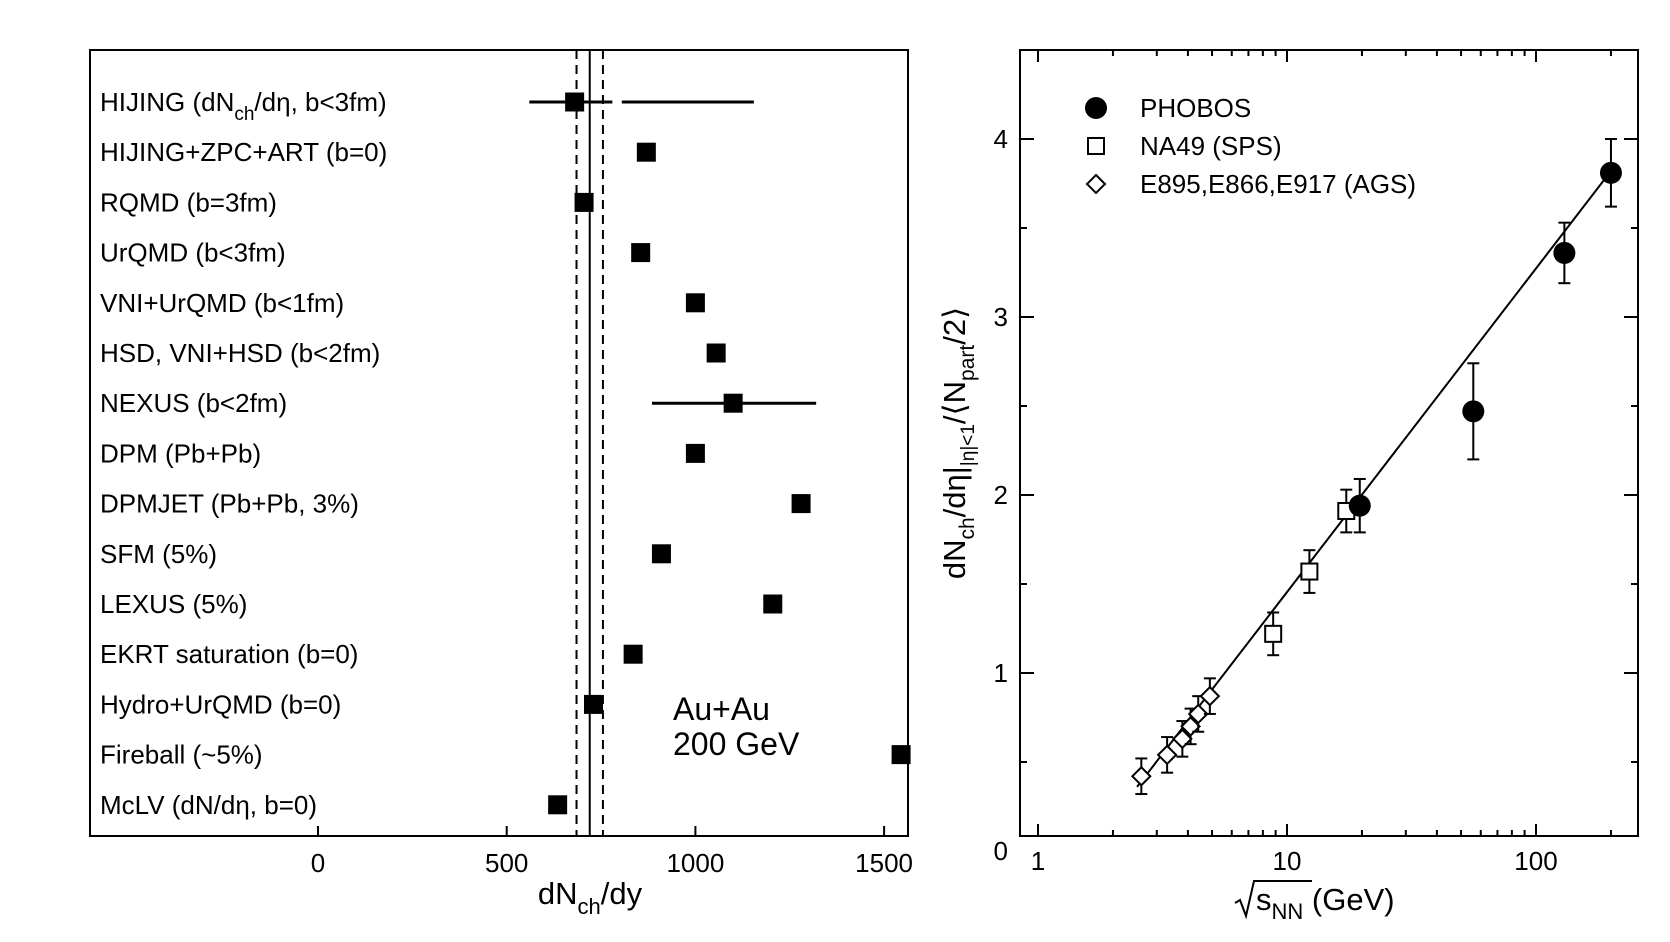 The height and width of the screenshot is (942, 1670). What do you see at coordinates (721, 709) in the screenshot?
I see `left-annotation-line1: Au+Au` at bounding box center [721, 709].